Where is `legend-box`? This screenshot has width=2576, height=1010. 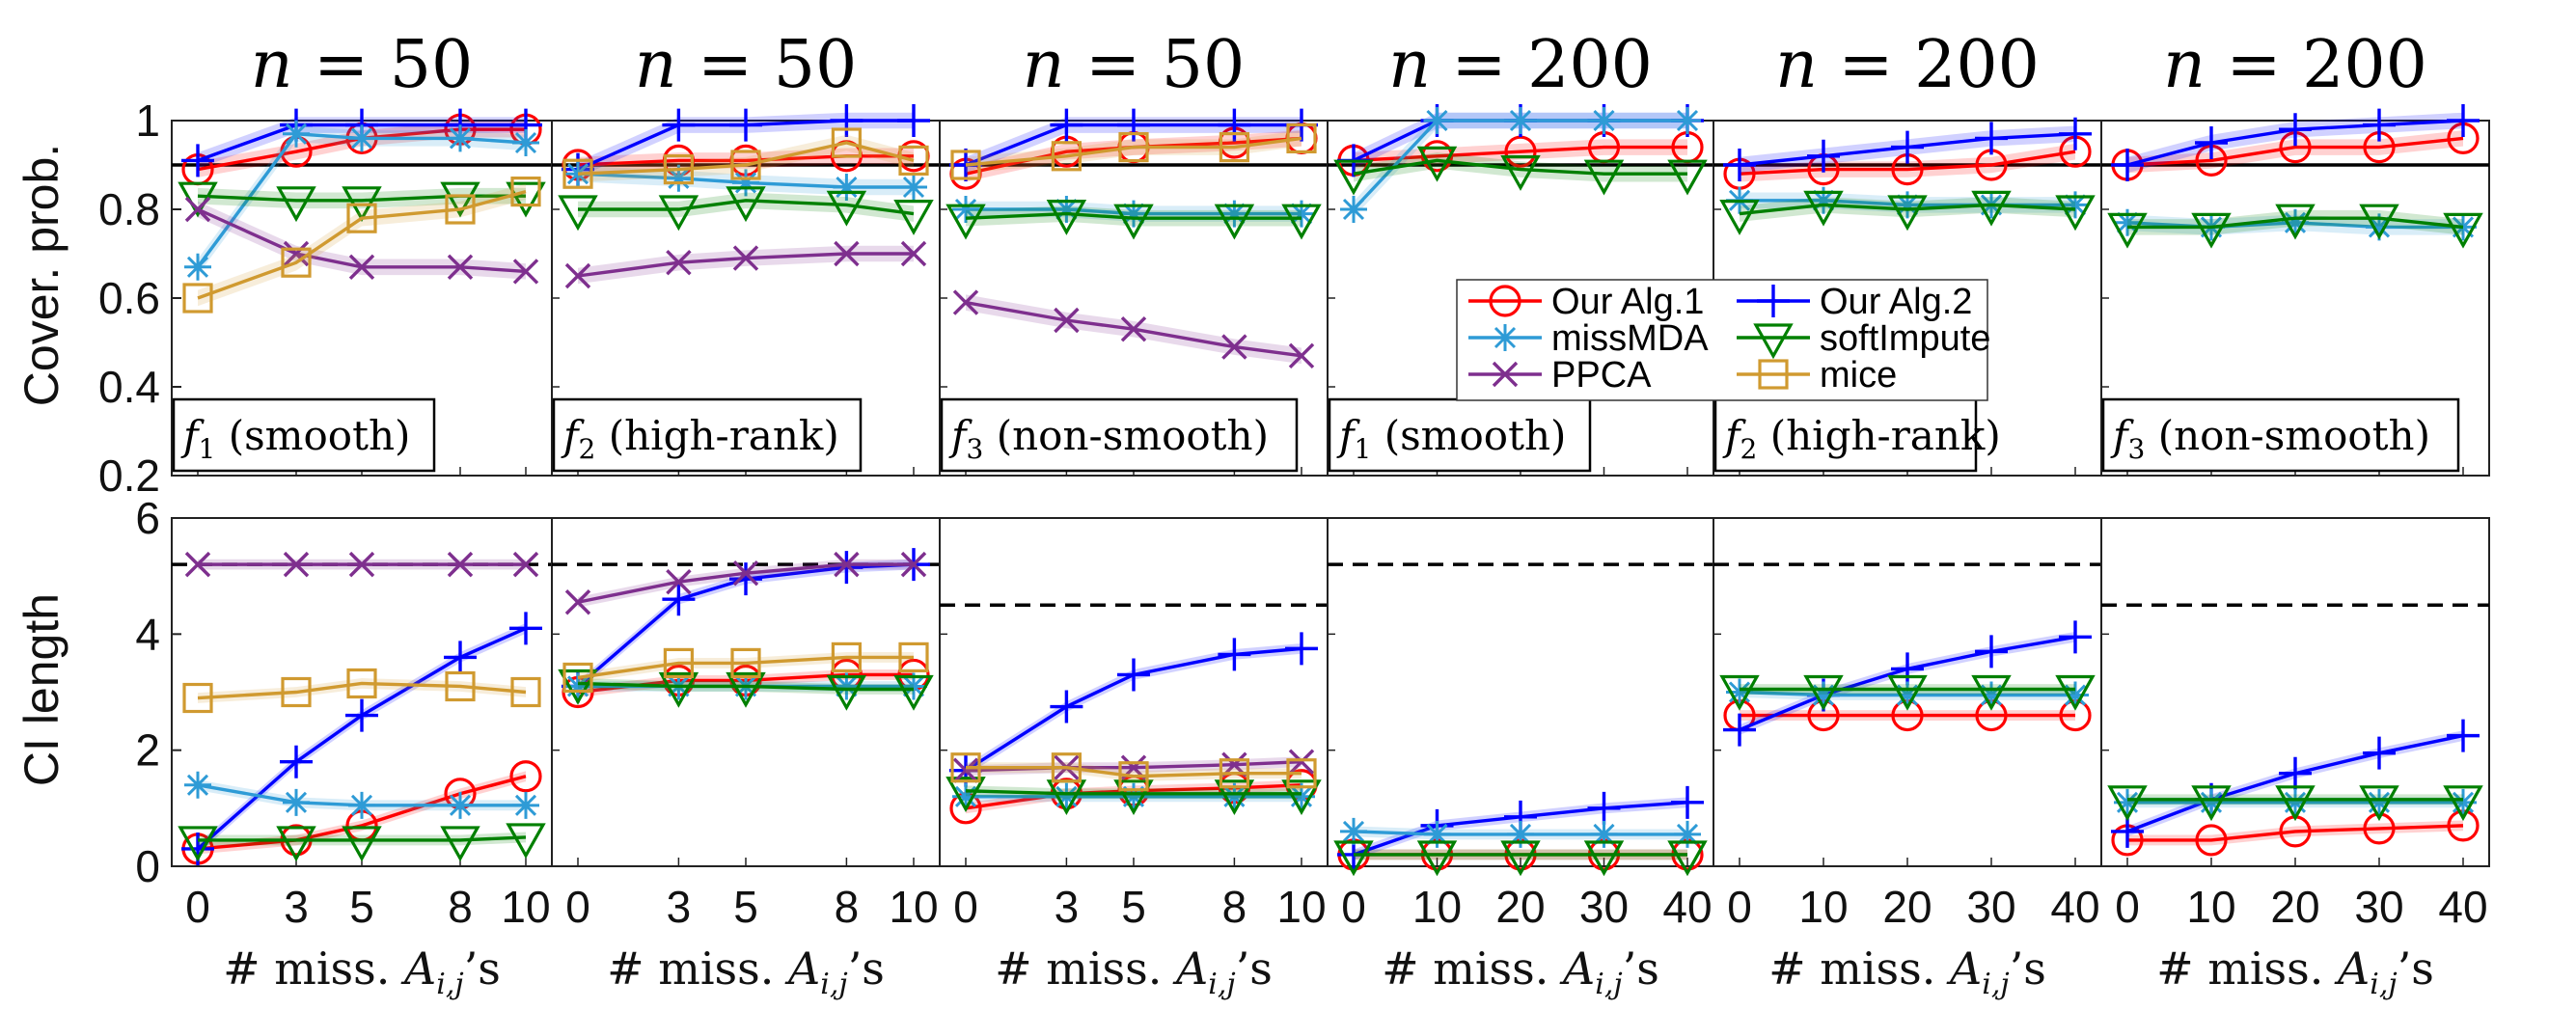 legend-box is located at coordinates (1722, 340).